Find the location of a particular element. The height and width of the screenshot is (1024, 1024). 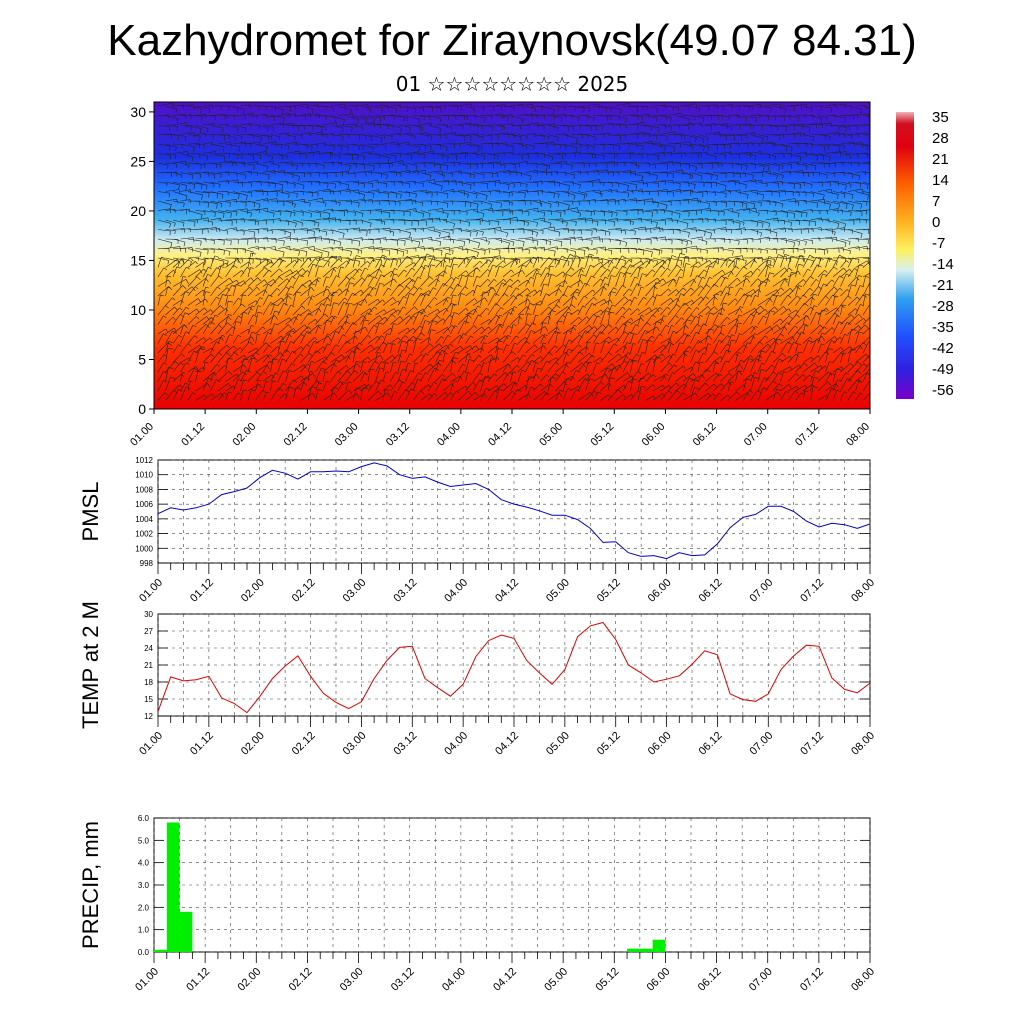

colorbar-label: -28 is located at coordinates (943, 306).